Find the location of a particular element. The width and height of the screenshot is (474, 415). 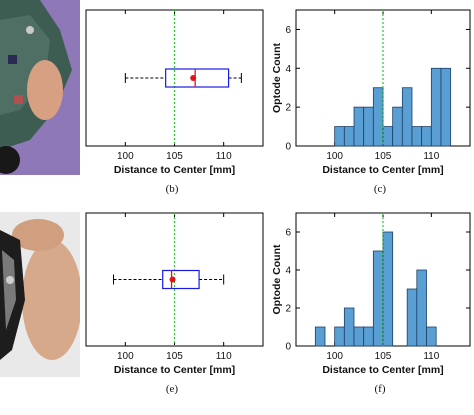

optode-array-photo-top is located at coordinates (40, 87).